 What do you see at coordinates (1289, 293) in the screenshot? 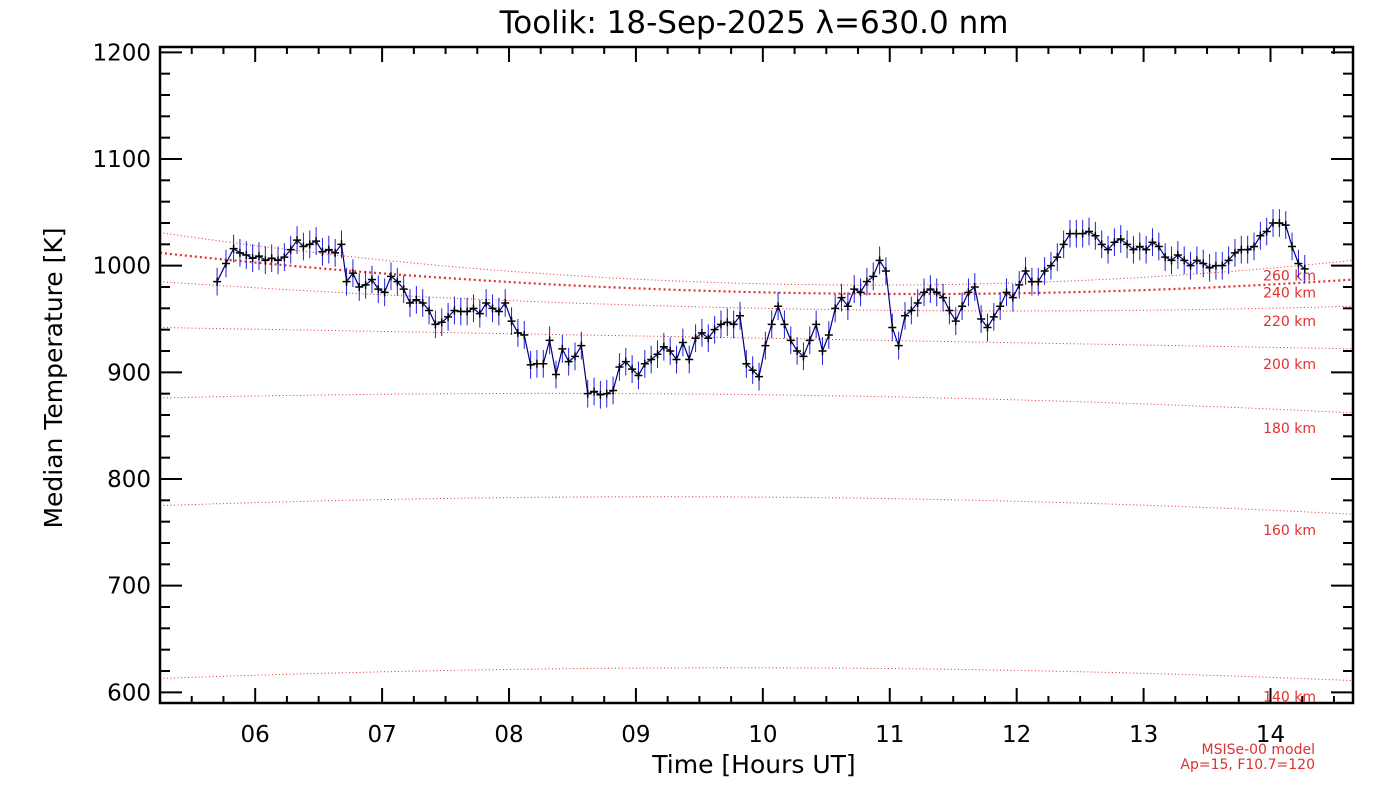
I see `model-line-label-5: 240 km` at bounding box center [1289, 293].